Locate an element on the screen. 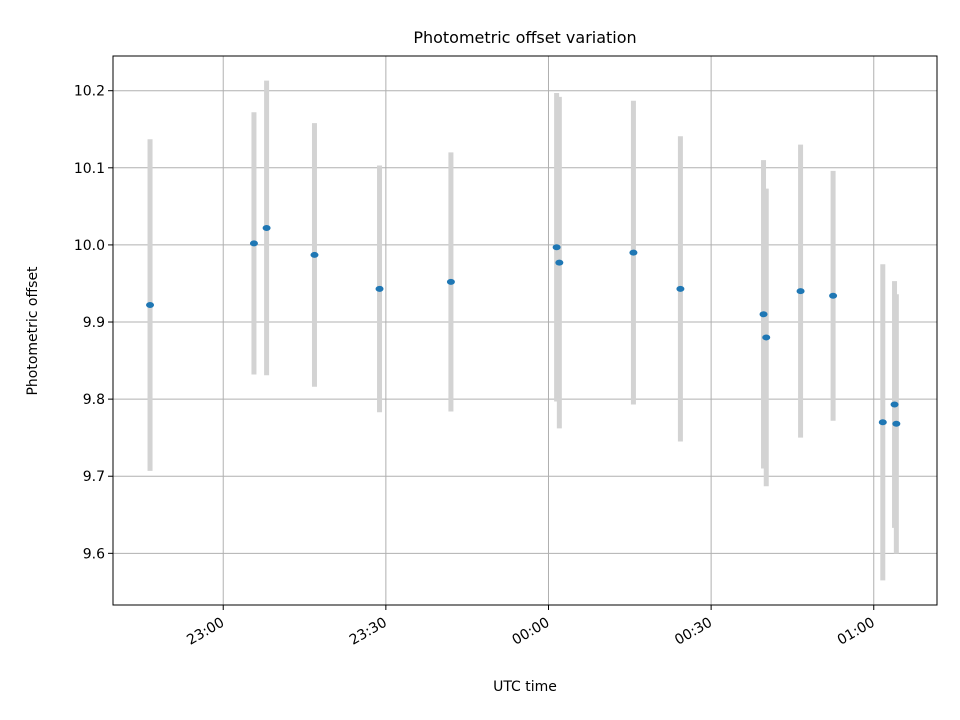  y-tick-label: 10.2 is located at coordinates (89, 92).